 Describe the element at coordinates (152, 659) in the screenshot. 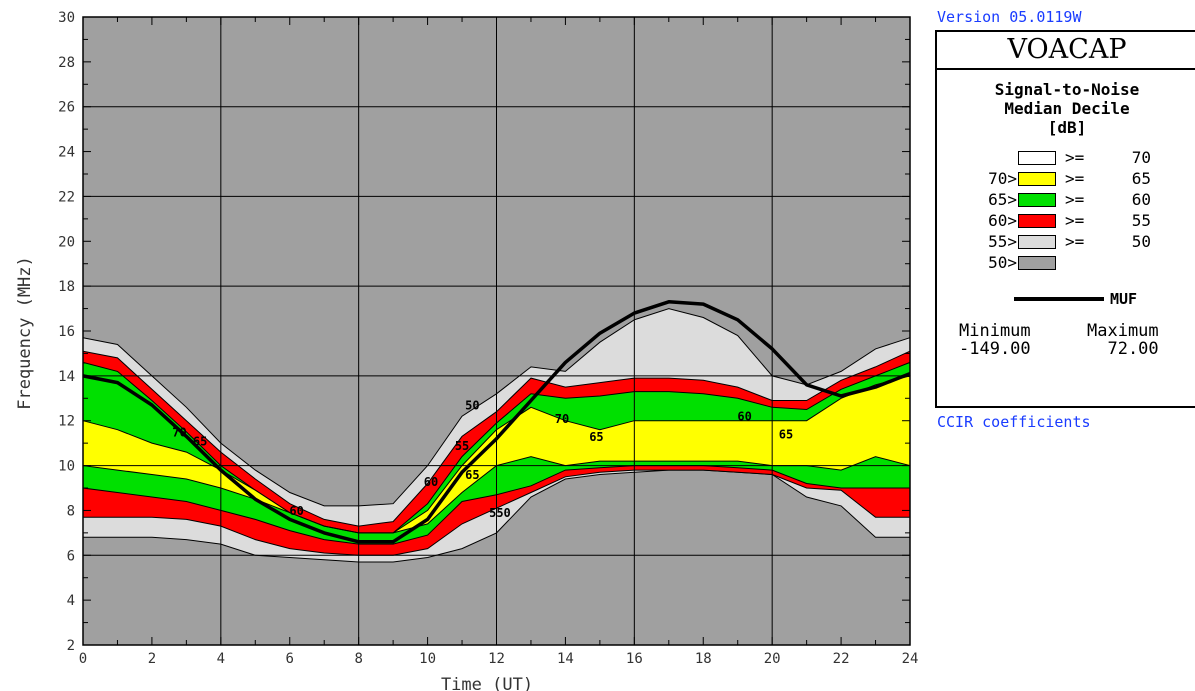

I see `x-tick-label: 2` at that location.